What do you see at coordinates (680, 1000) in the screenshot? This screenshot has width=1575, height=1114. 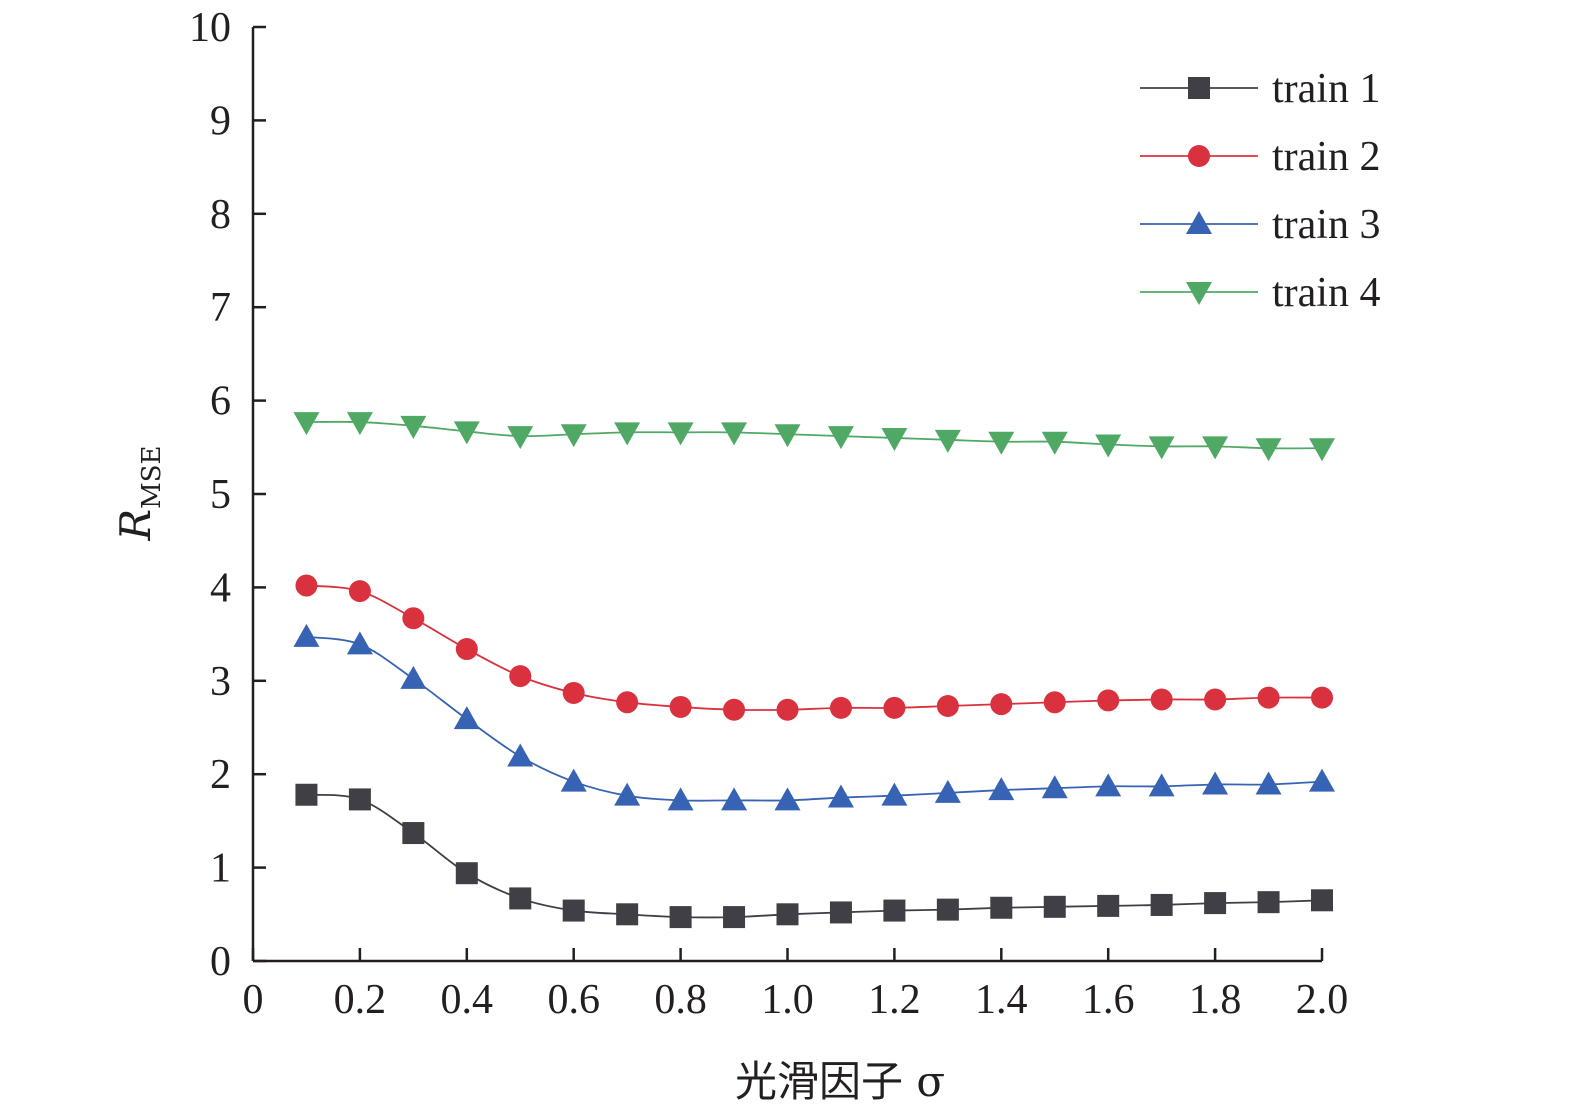 I see `x-tick-label: 0.8` at bounding box center [680, 1000].